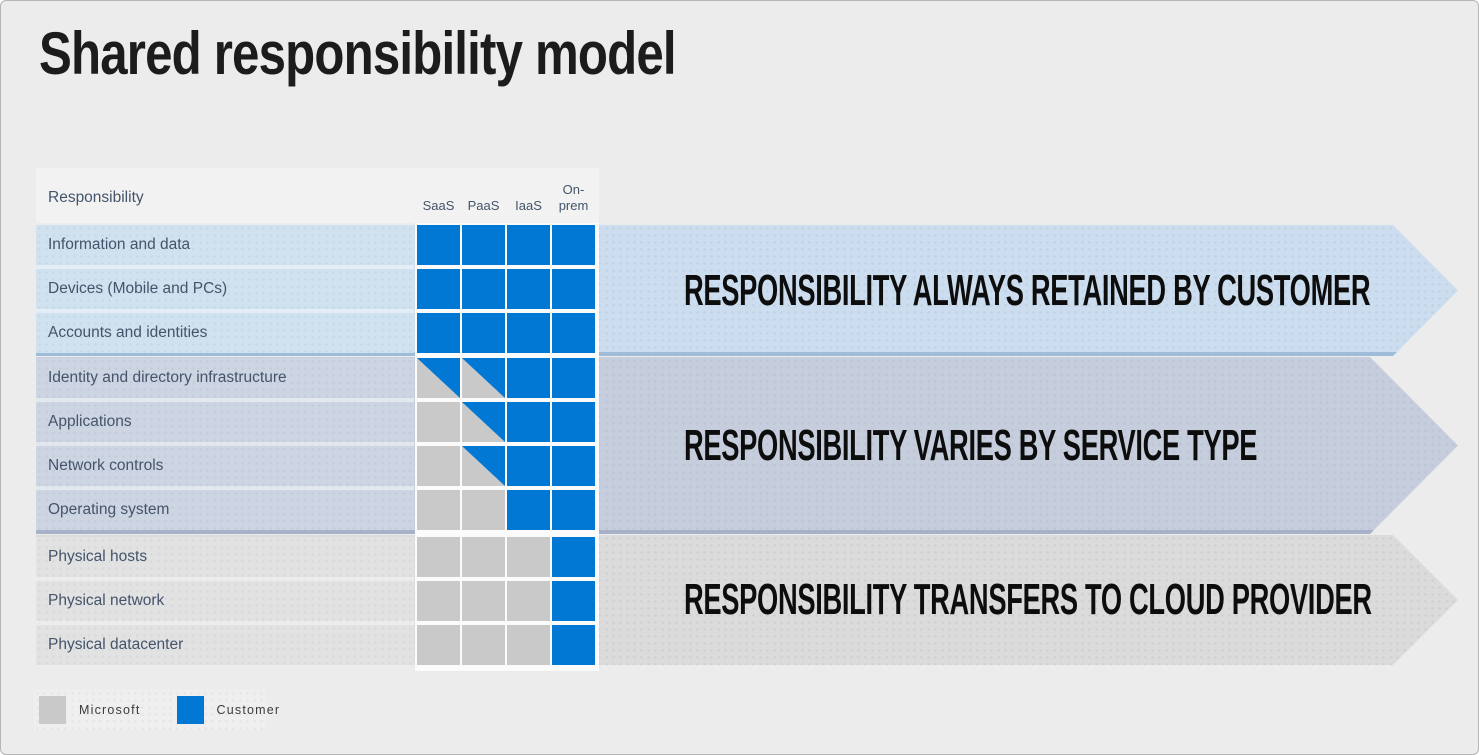  I want to click on row-label: Information and data, so click(225, 245).